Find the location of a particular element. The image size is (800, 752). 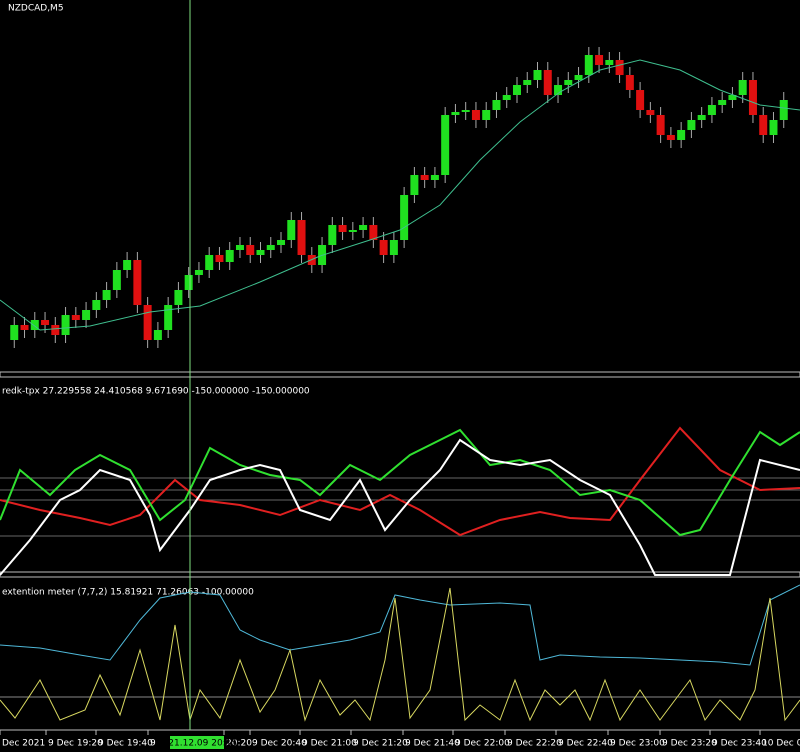

time-label: 9 Dec 21:20 is located at coordinates (380, 744).